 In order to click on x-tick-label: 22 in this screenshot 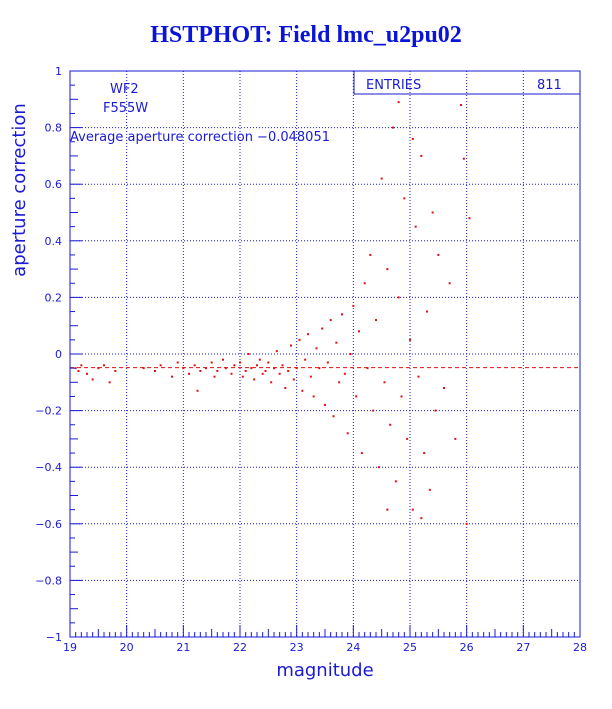, I will do `click(240, 647)`.